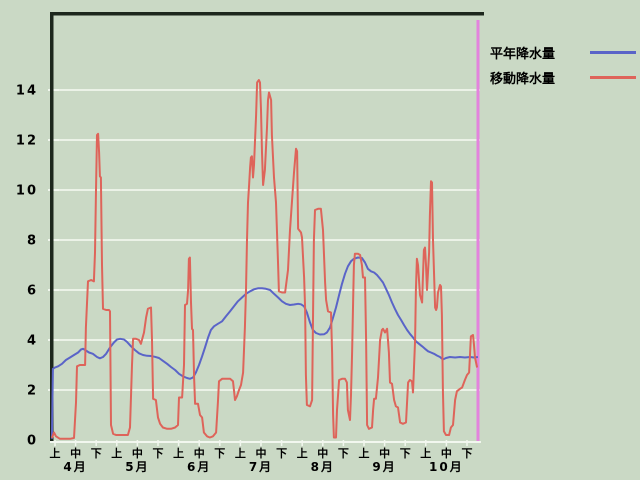 The image size is (640, 480). I want to click on plot-border-top, so click(267, 14).